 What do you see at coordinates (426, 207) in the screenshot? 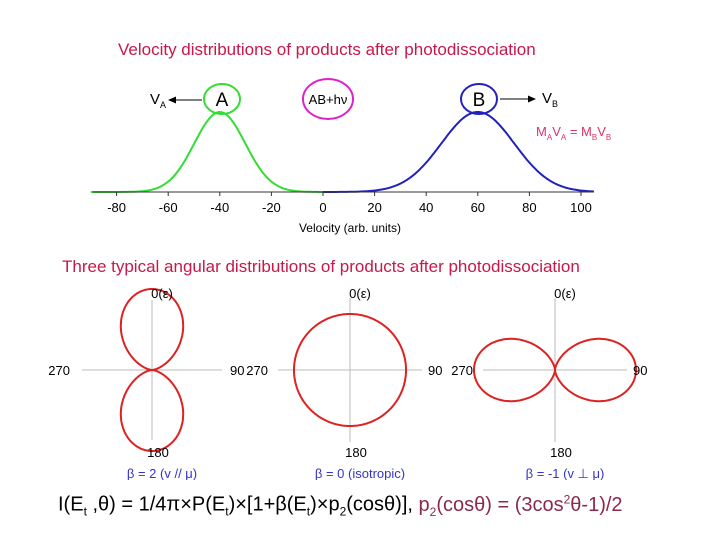
I see `velocity-tick-label: 40` at bounding box center [426, 207].